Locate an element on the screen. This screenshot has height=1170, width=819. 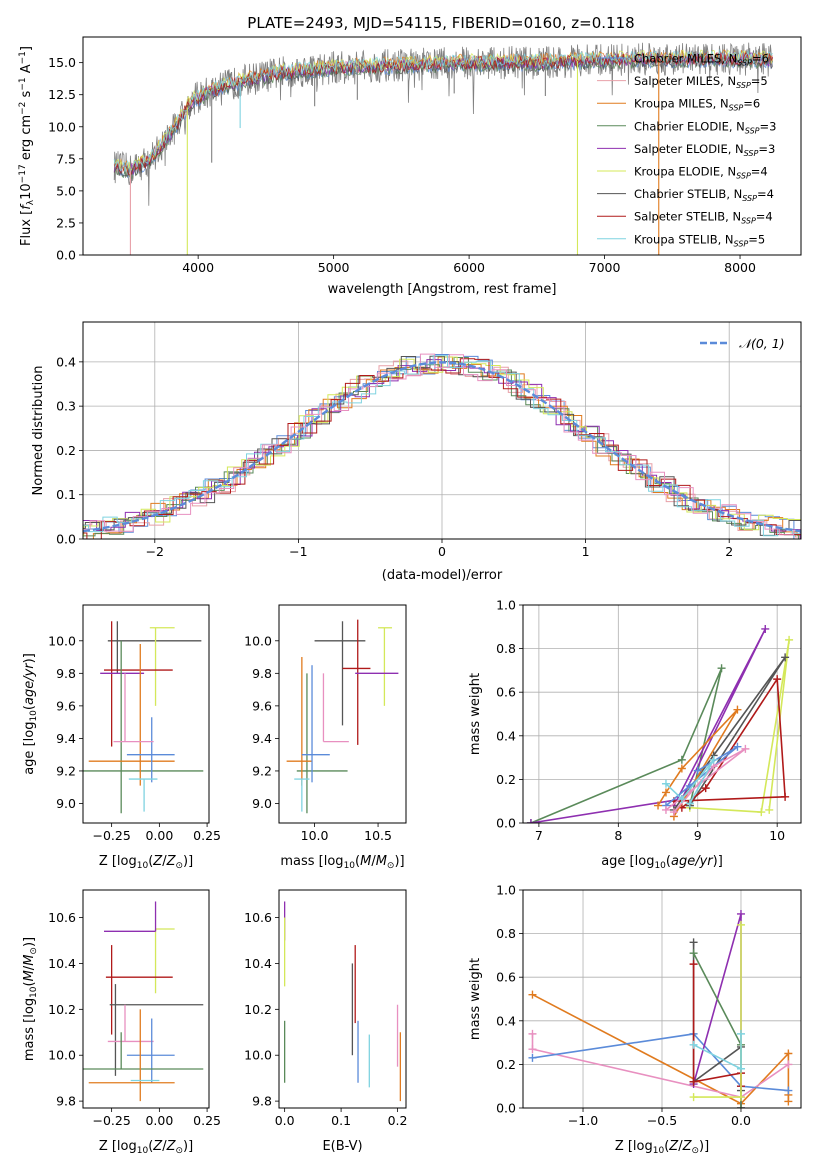
legend-label-kroupa_miles: Kroupa MILES, NSSP=6 is located at coordinates (697, 105).